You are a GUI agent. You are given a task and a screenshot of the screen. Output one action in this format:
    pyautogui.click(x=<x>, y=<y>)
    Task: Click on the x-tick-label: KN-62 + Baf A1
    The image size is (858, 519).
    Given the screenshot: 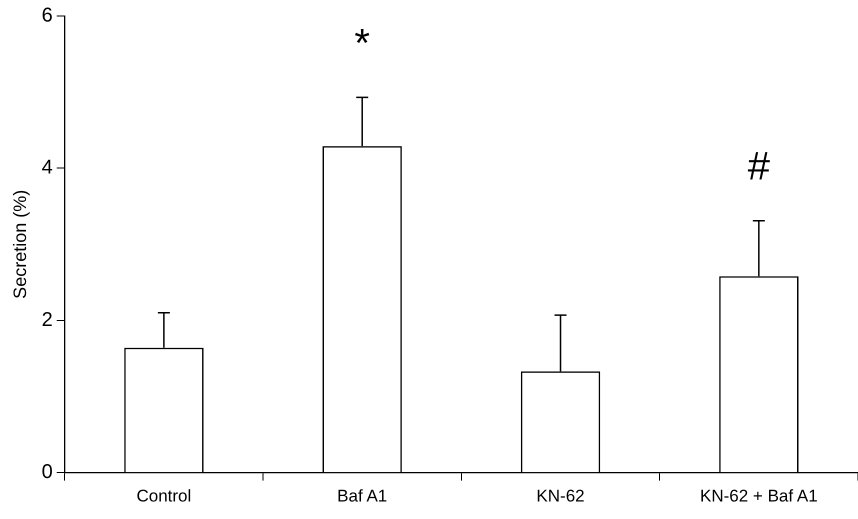 What is the action you would take?
    pyautogui.click(x=759, y=496)
    